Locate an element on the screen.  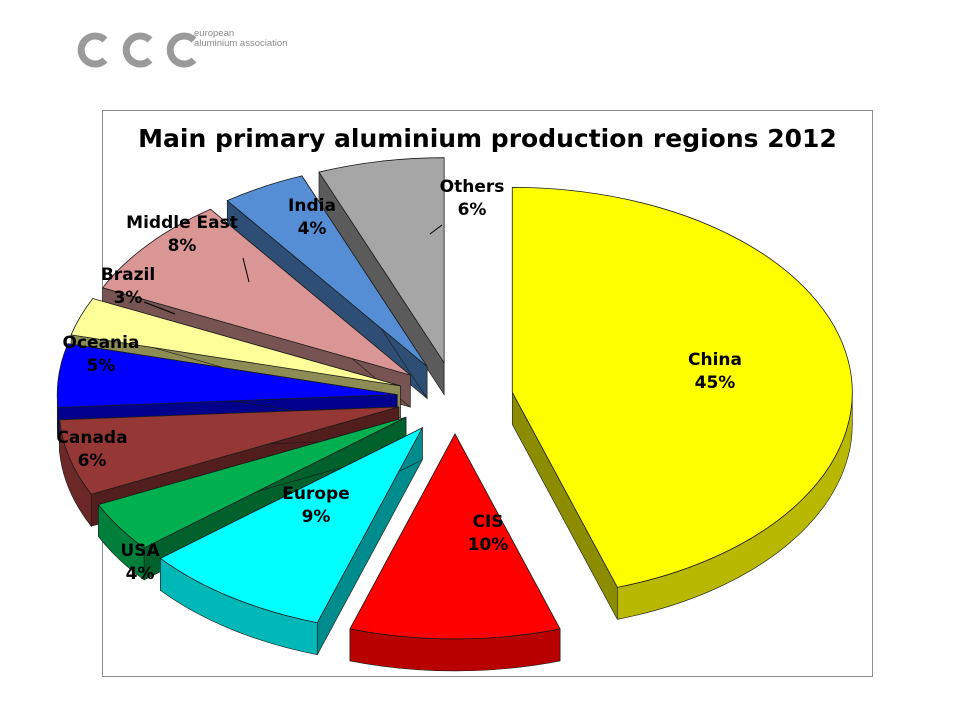
data-label-category: USA is located at coordinates (140, 551).